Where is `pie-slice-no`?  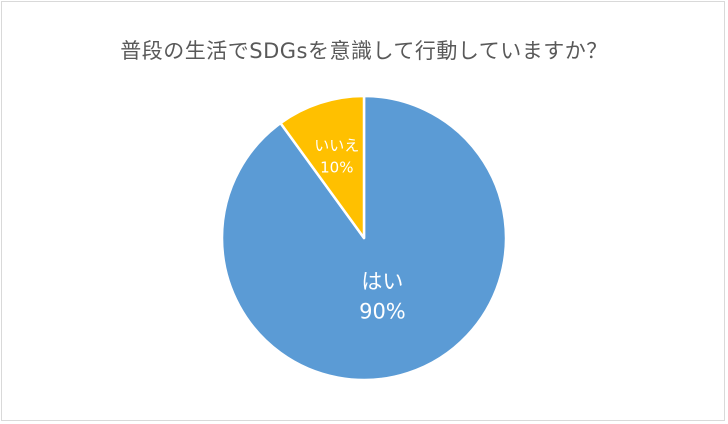
pie-slice-no is located at coordinates (322, 167).